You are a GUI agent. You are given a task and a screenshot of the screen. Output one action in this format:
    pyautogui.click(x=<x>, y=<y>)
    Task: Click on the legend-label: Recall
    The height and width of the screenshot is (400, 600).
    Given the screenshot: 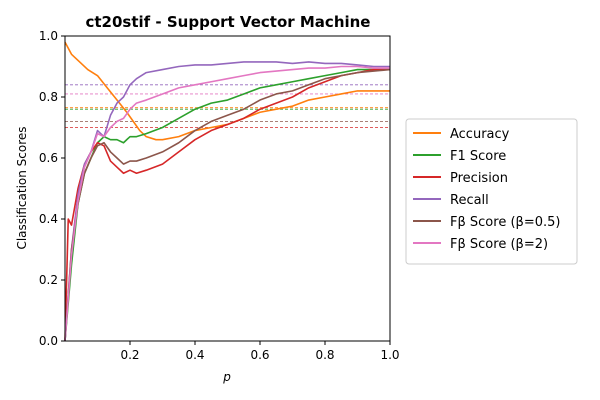 What is the action you would take?
    pyautogui.click(x=469, y=200)
    